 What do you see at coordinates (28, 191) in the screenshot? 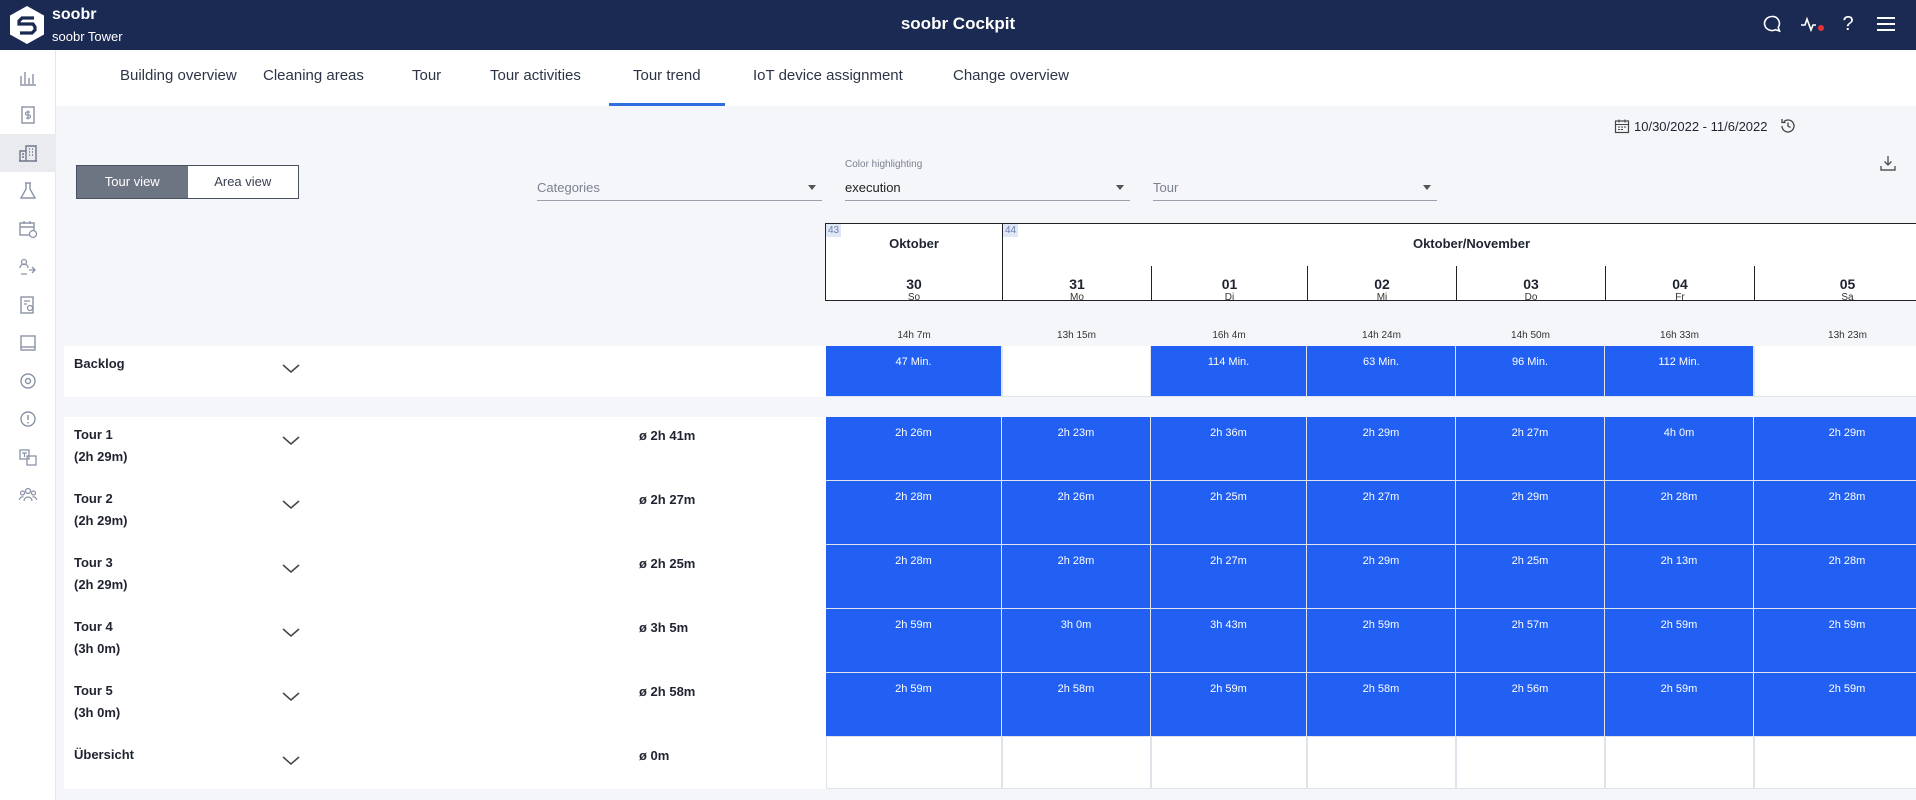
I see `sidebar-item-lab` at bounding box center [28, 191].